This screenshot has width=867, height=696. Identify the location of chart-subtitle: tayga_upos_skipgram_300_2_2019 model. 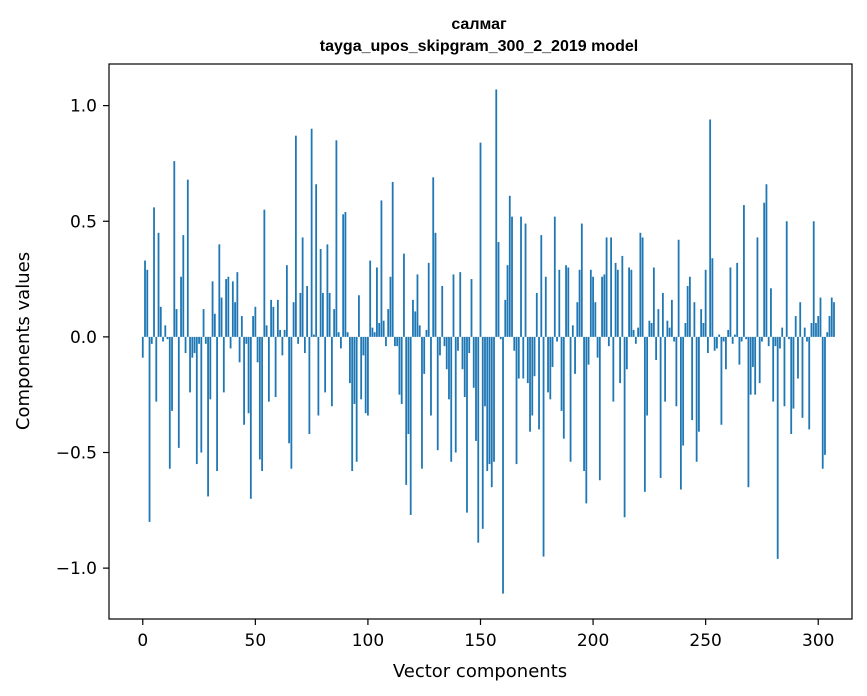
(479, 46).